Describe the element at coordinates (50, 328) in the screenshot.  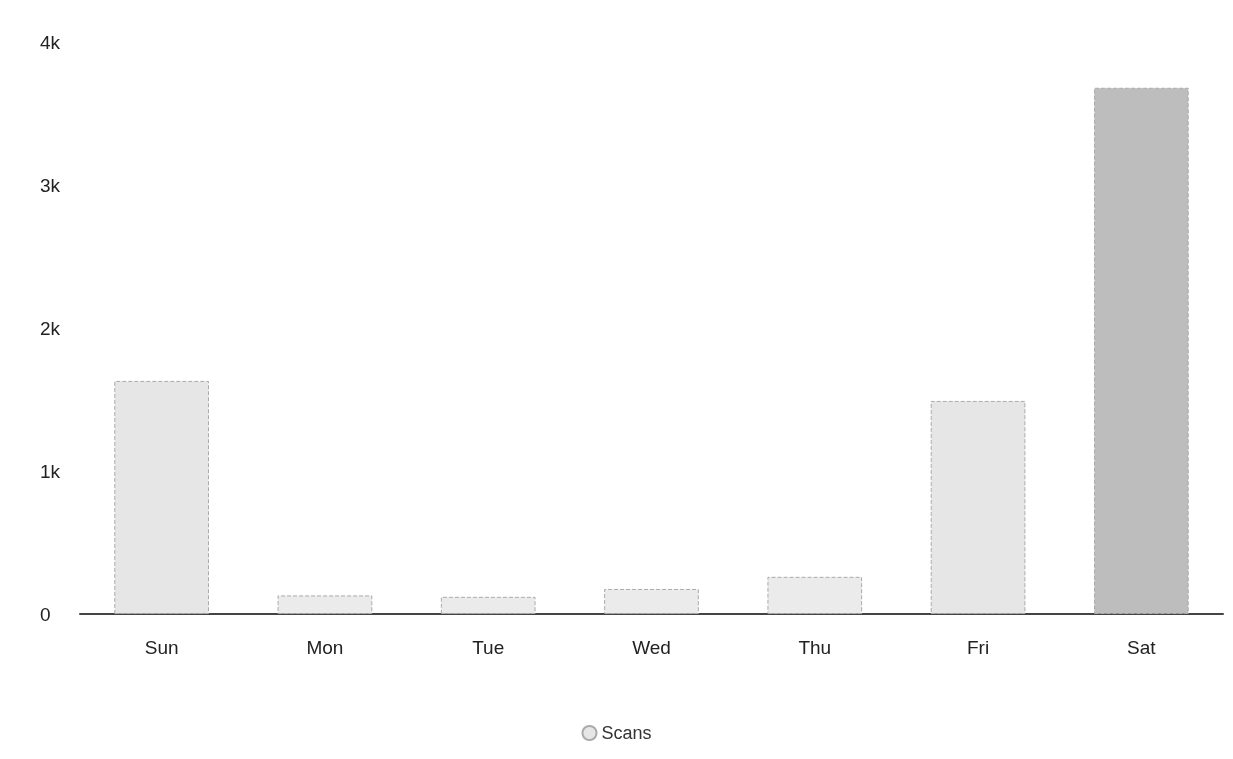
I see `y-tick-label: 2k` at that location.